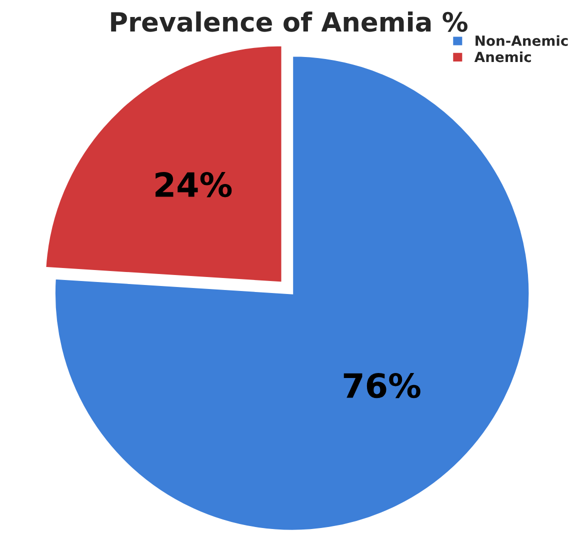  I want to click on legend-label: Non-Anemic, so click(522, 40).